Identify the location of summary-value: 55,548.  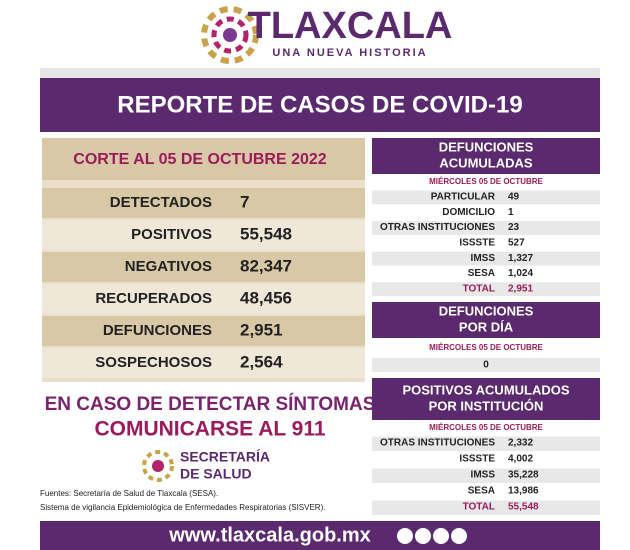
(266, 233).